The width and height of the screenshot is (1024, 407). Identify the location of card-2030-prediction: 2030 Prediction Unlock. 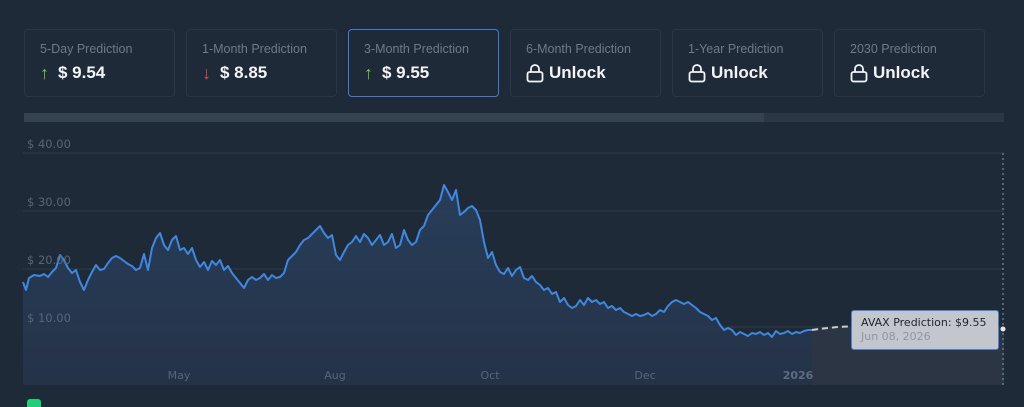
(909, 63).